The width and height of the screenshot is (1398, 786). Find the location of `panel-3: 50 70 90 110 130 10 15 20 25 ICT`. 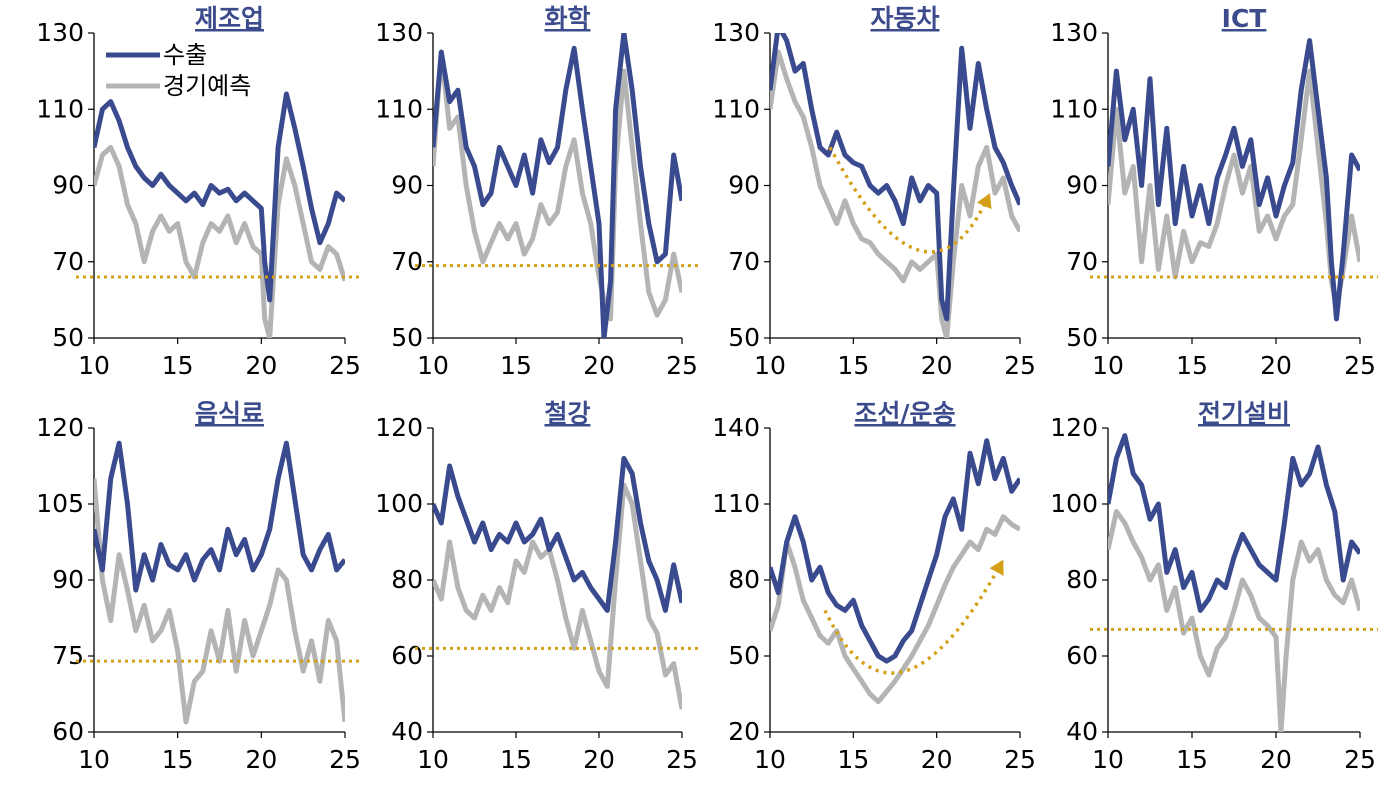

panel-3: 50 70 90 110 130 10 15 20 25 ICT is located at coordinates (1214, 192).